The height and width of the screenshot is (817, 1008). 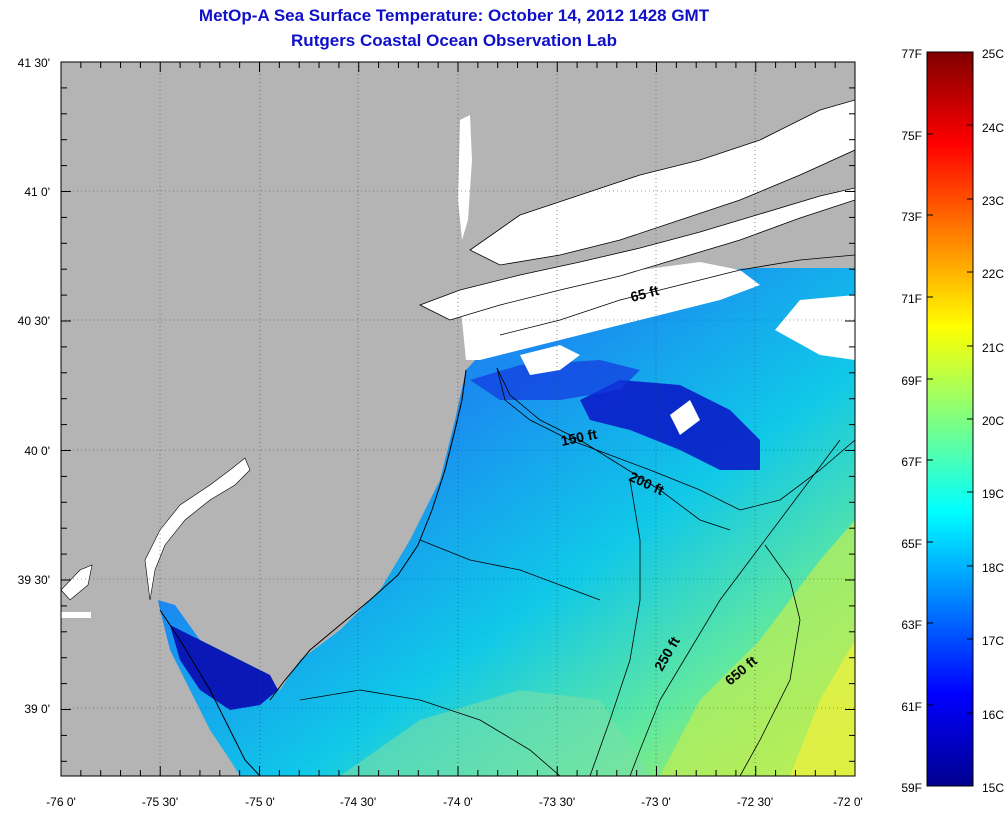 I want to click on map-subtitle: Rutgers Coastal Ocean Observation Lab, so click(x=454, y=40).